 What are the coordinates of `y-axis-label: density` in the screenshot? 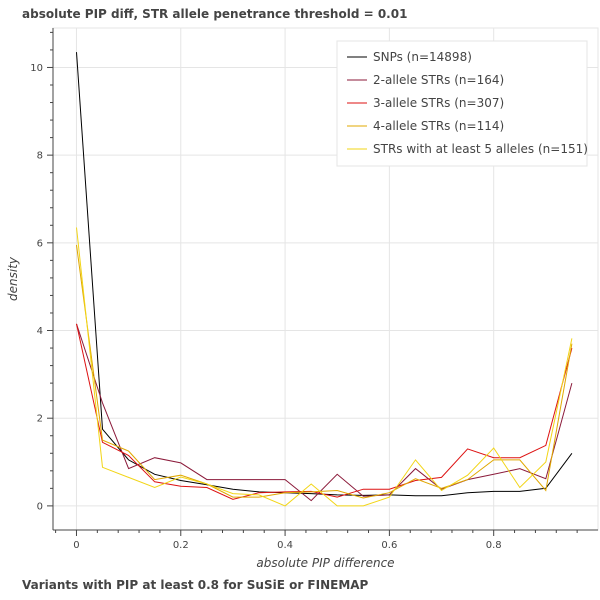 It's located at (13, 278).